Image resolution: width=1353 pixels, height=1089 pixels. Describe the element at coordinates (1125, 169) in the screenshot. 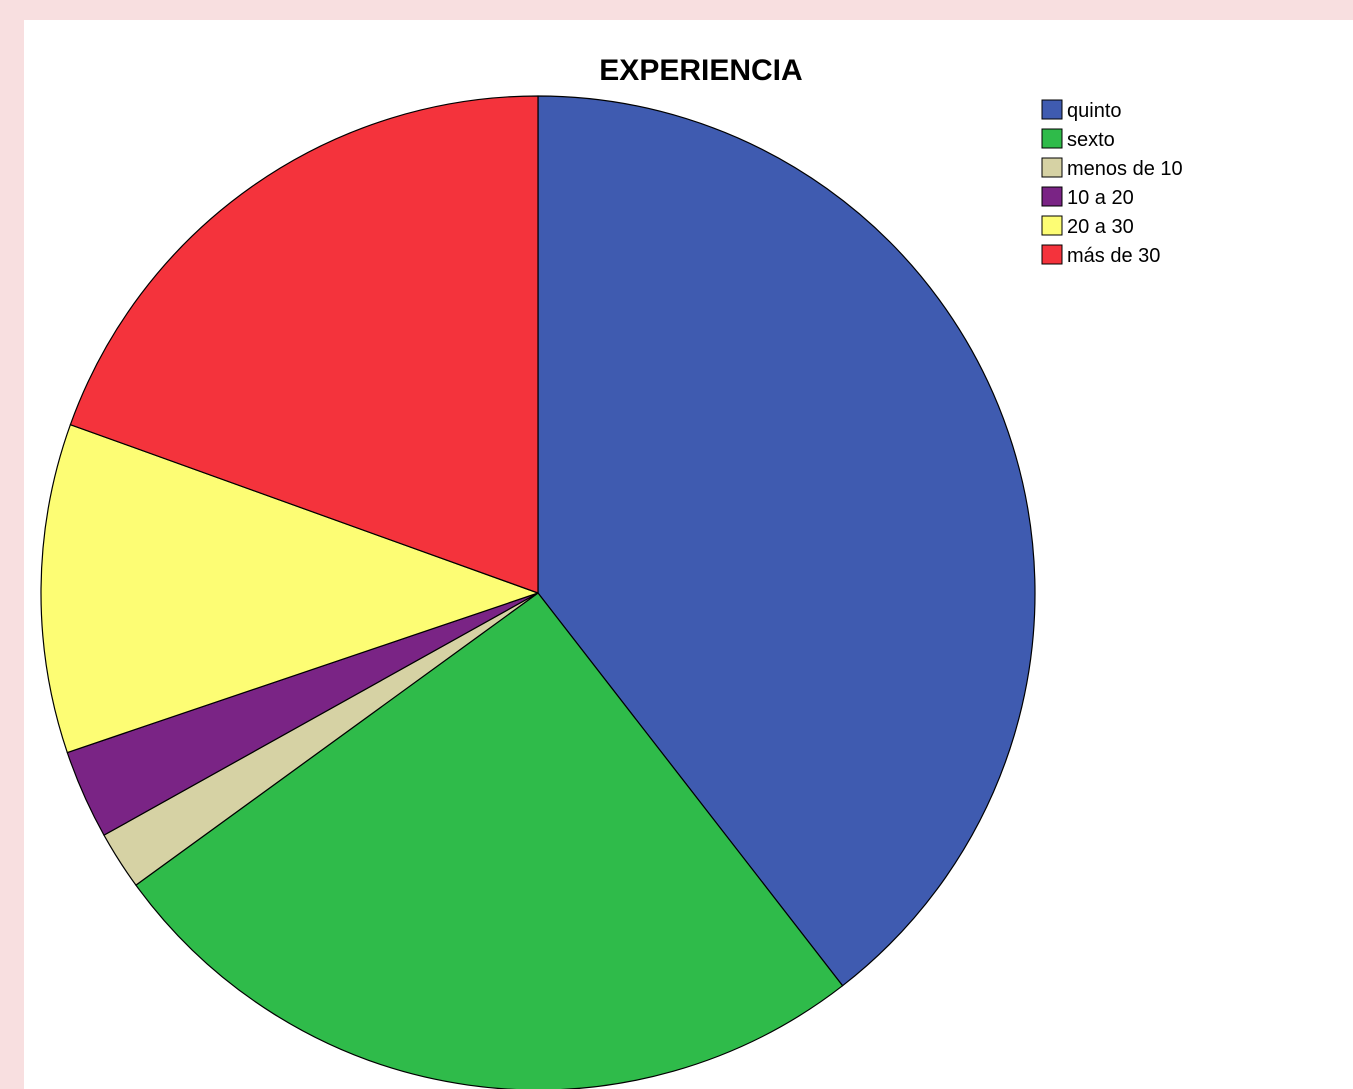

I see `legend-label-menos-de-10: menos de 10` at that location.